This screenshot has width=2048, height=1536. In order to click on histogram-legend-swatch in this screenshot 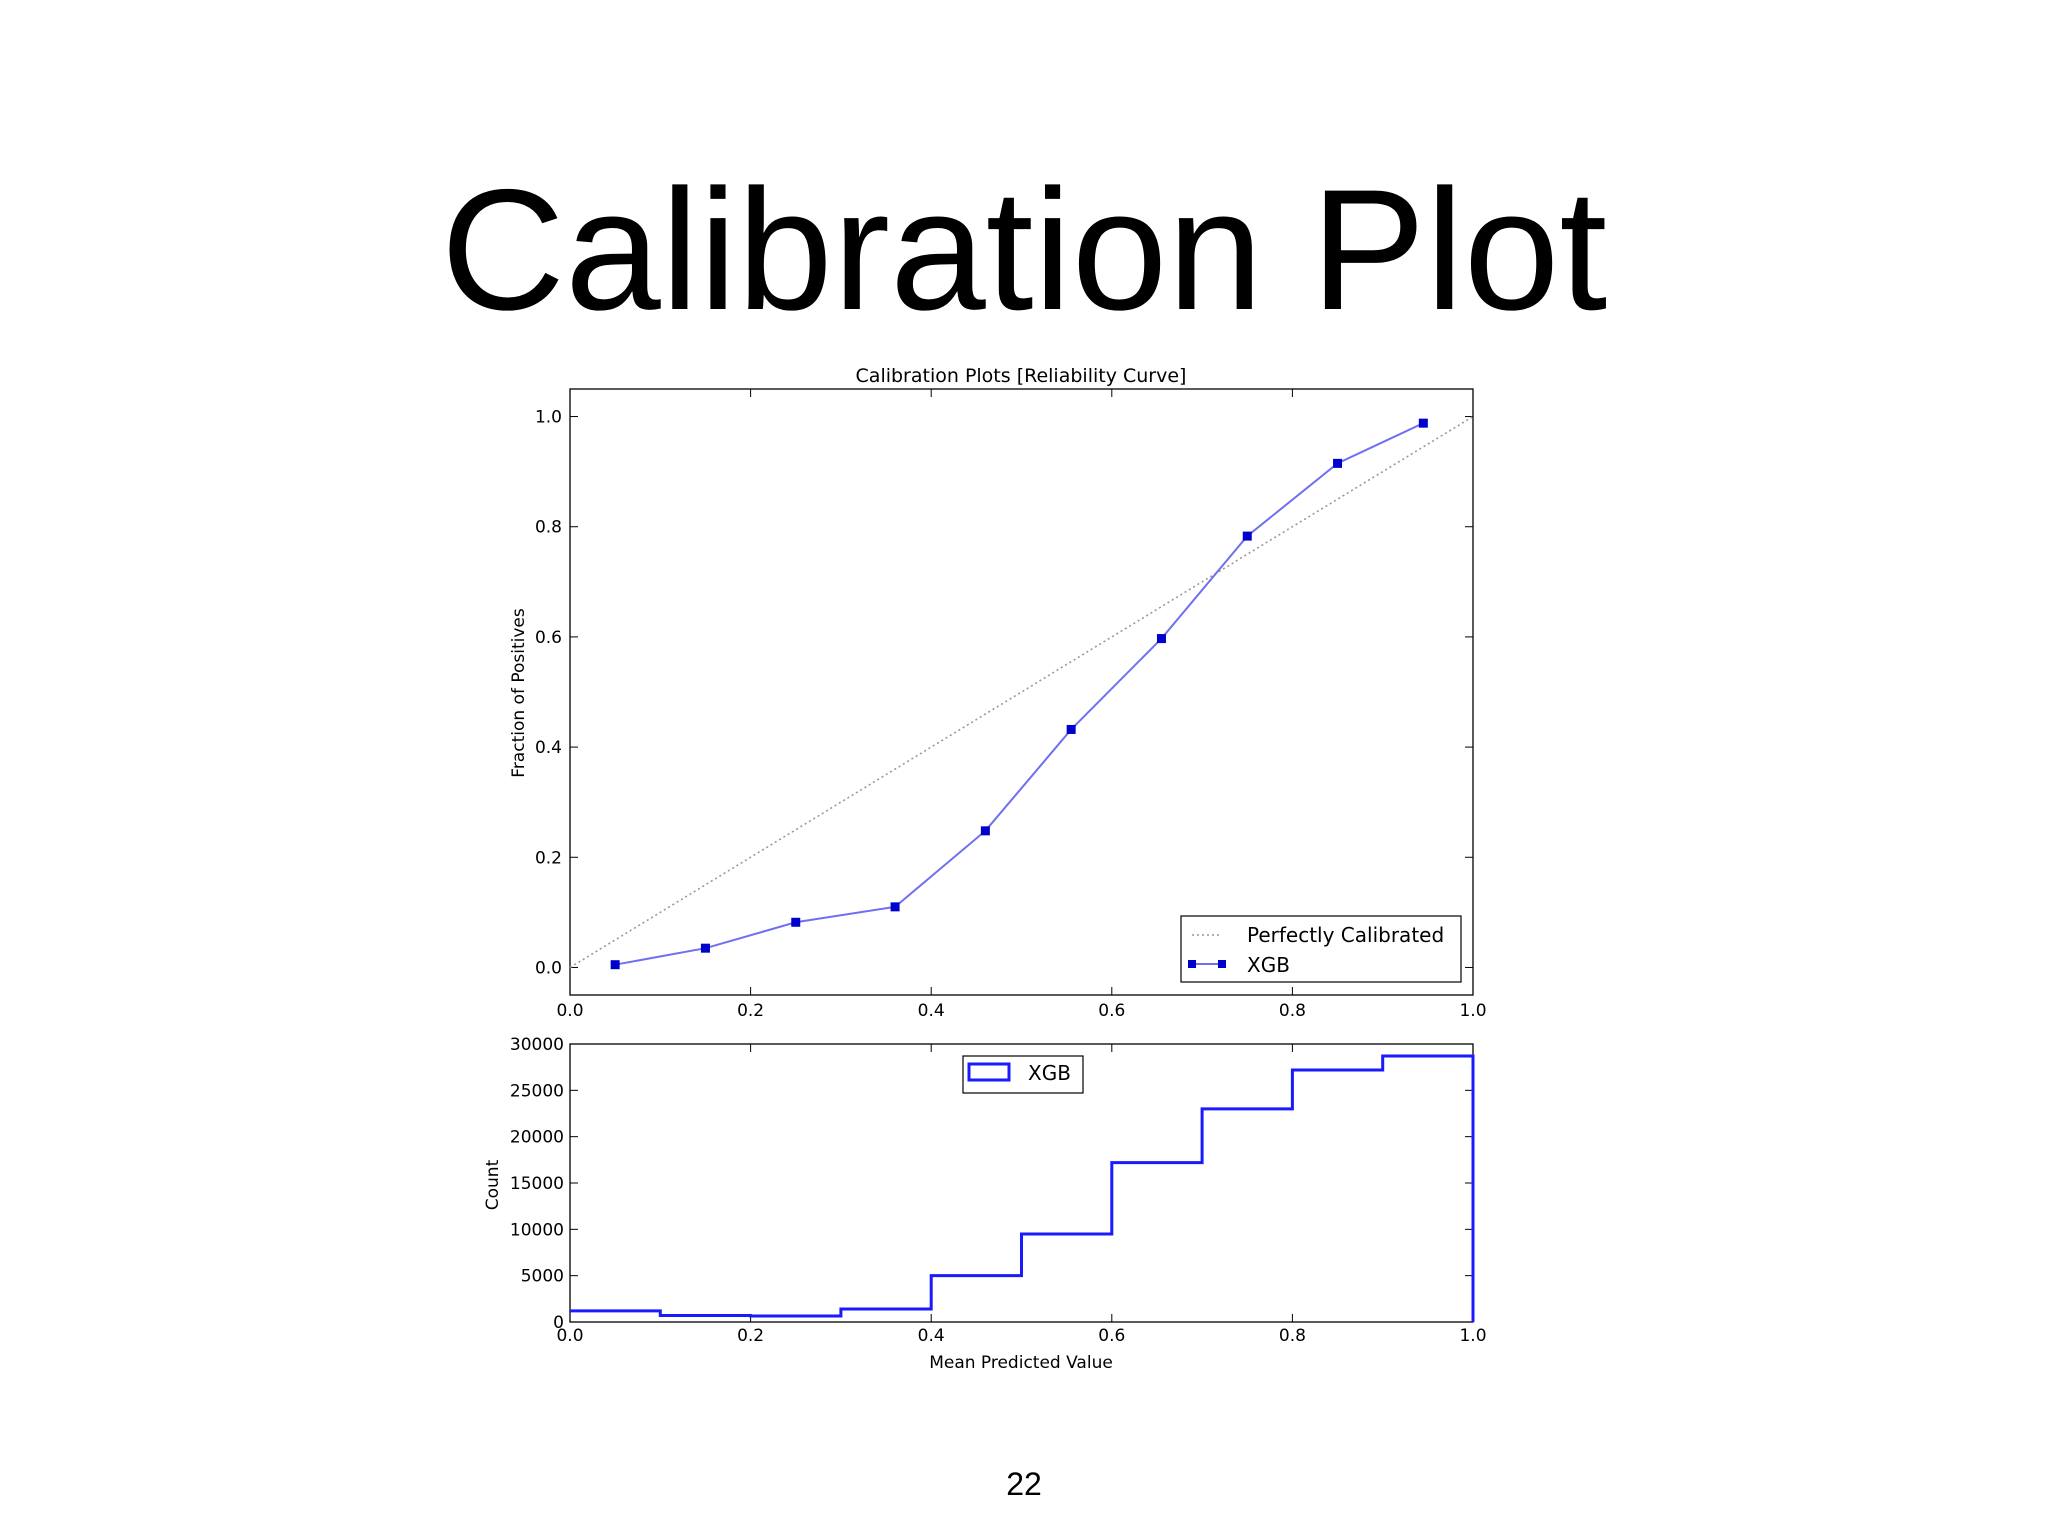, I will do `click(989, 1072)`.